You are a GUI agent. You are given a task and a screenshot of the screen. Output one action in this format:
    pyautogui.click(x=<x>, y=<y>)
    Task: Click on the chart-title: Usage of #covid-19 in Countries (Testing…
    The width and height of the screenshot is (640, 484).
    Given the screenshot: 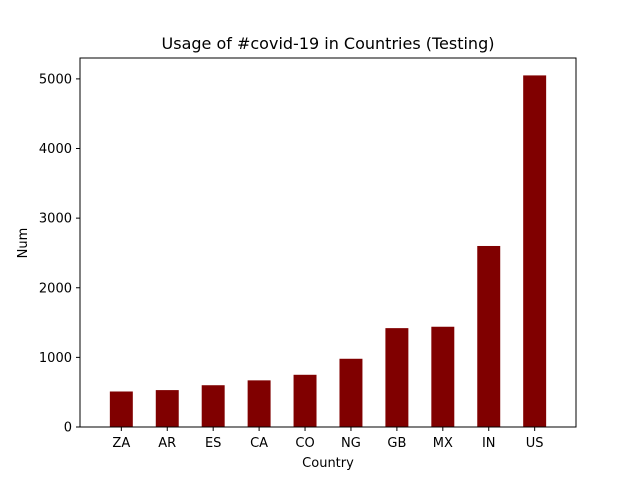 What is the action you would take?
    pyautogui.click(x=328, y=43)
    